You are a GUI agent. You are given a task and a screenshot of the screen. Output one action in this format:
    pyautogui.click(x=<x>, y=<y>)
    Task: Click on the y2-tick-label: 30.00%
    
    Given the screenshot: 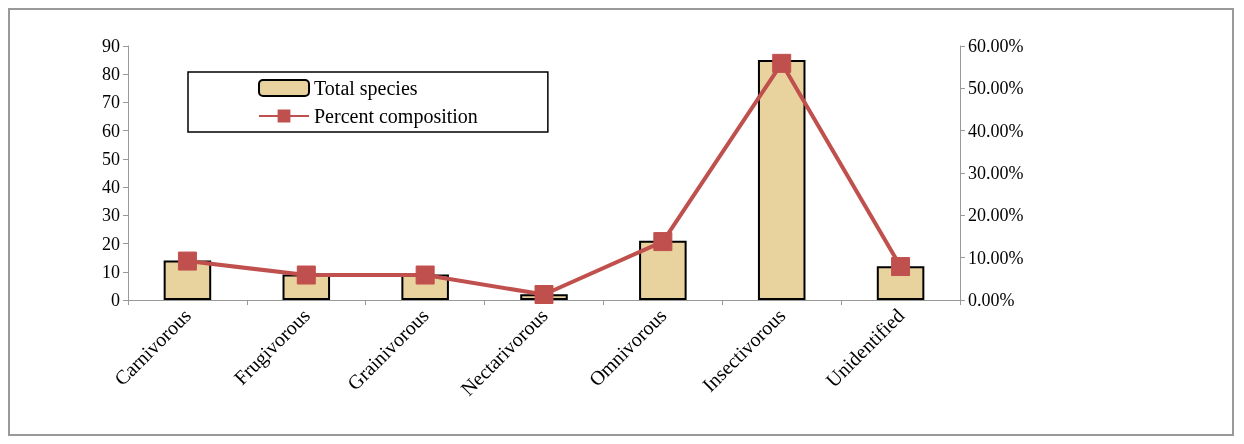 What is the action you would take?
    pyautogui.click(x=996, y=173)
    